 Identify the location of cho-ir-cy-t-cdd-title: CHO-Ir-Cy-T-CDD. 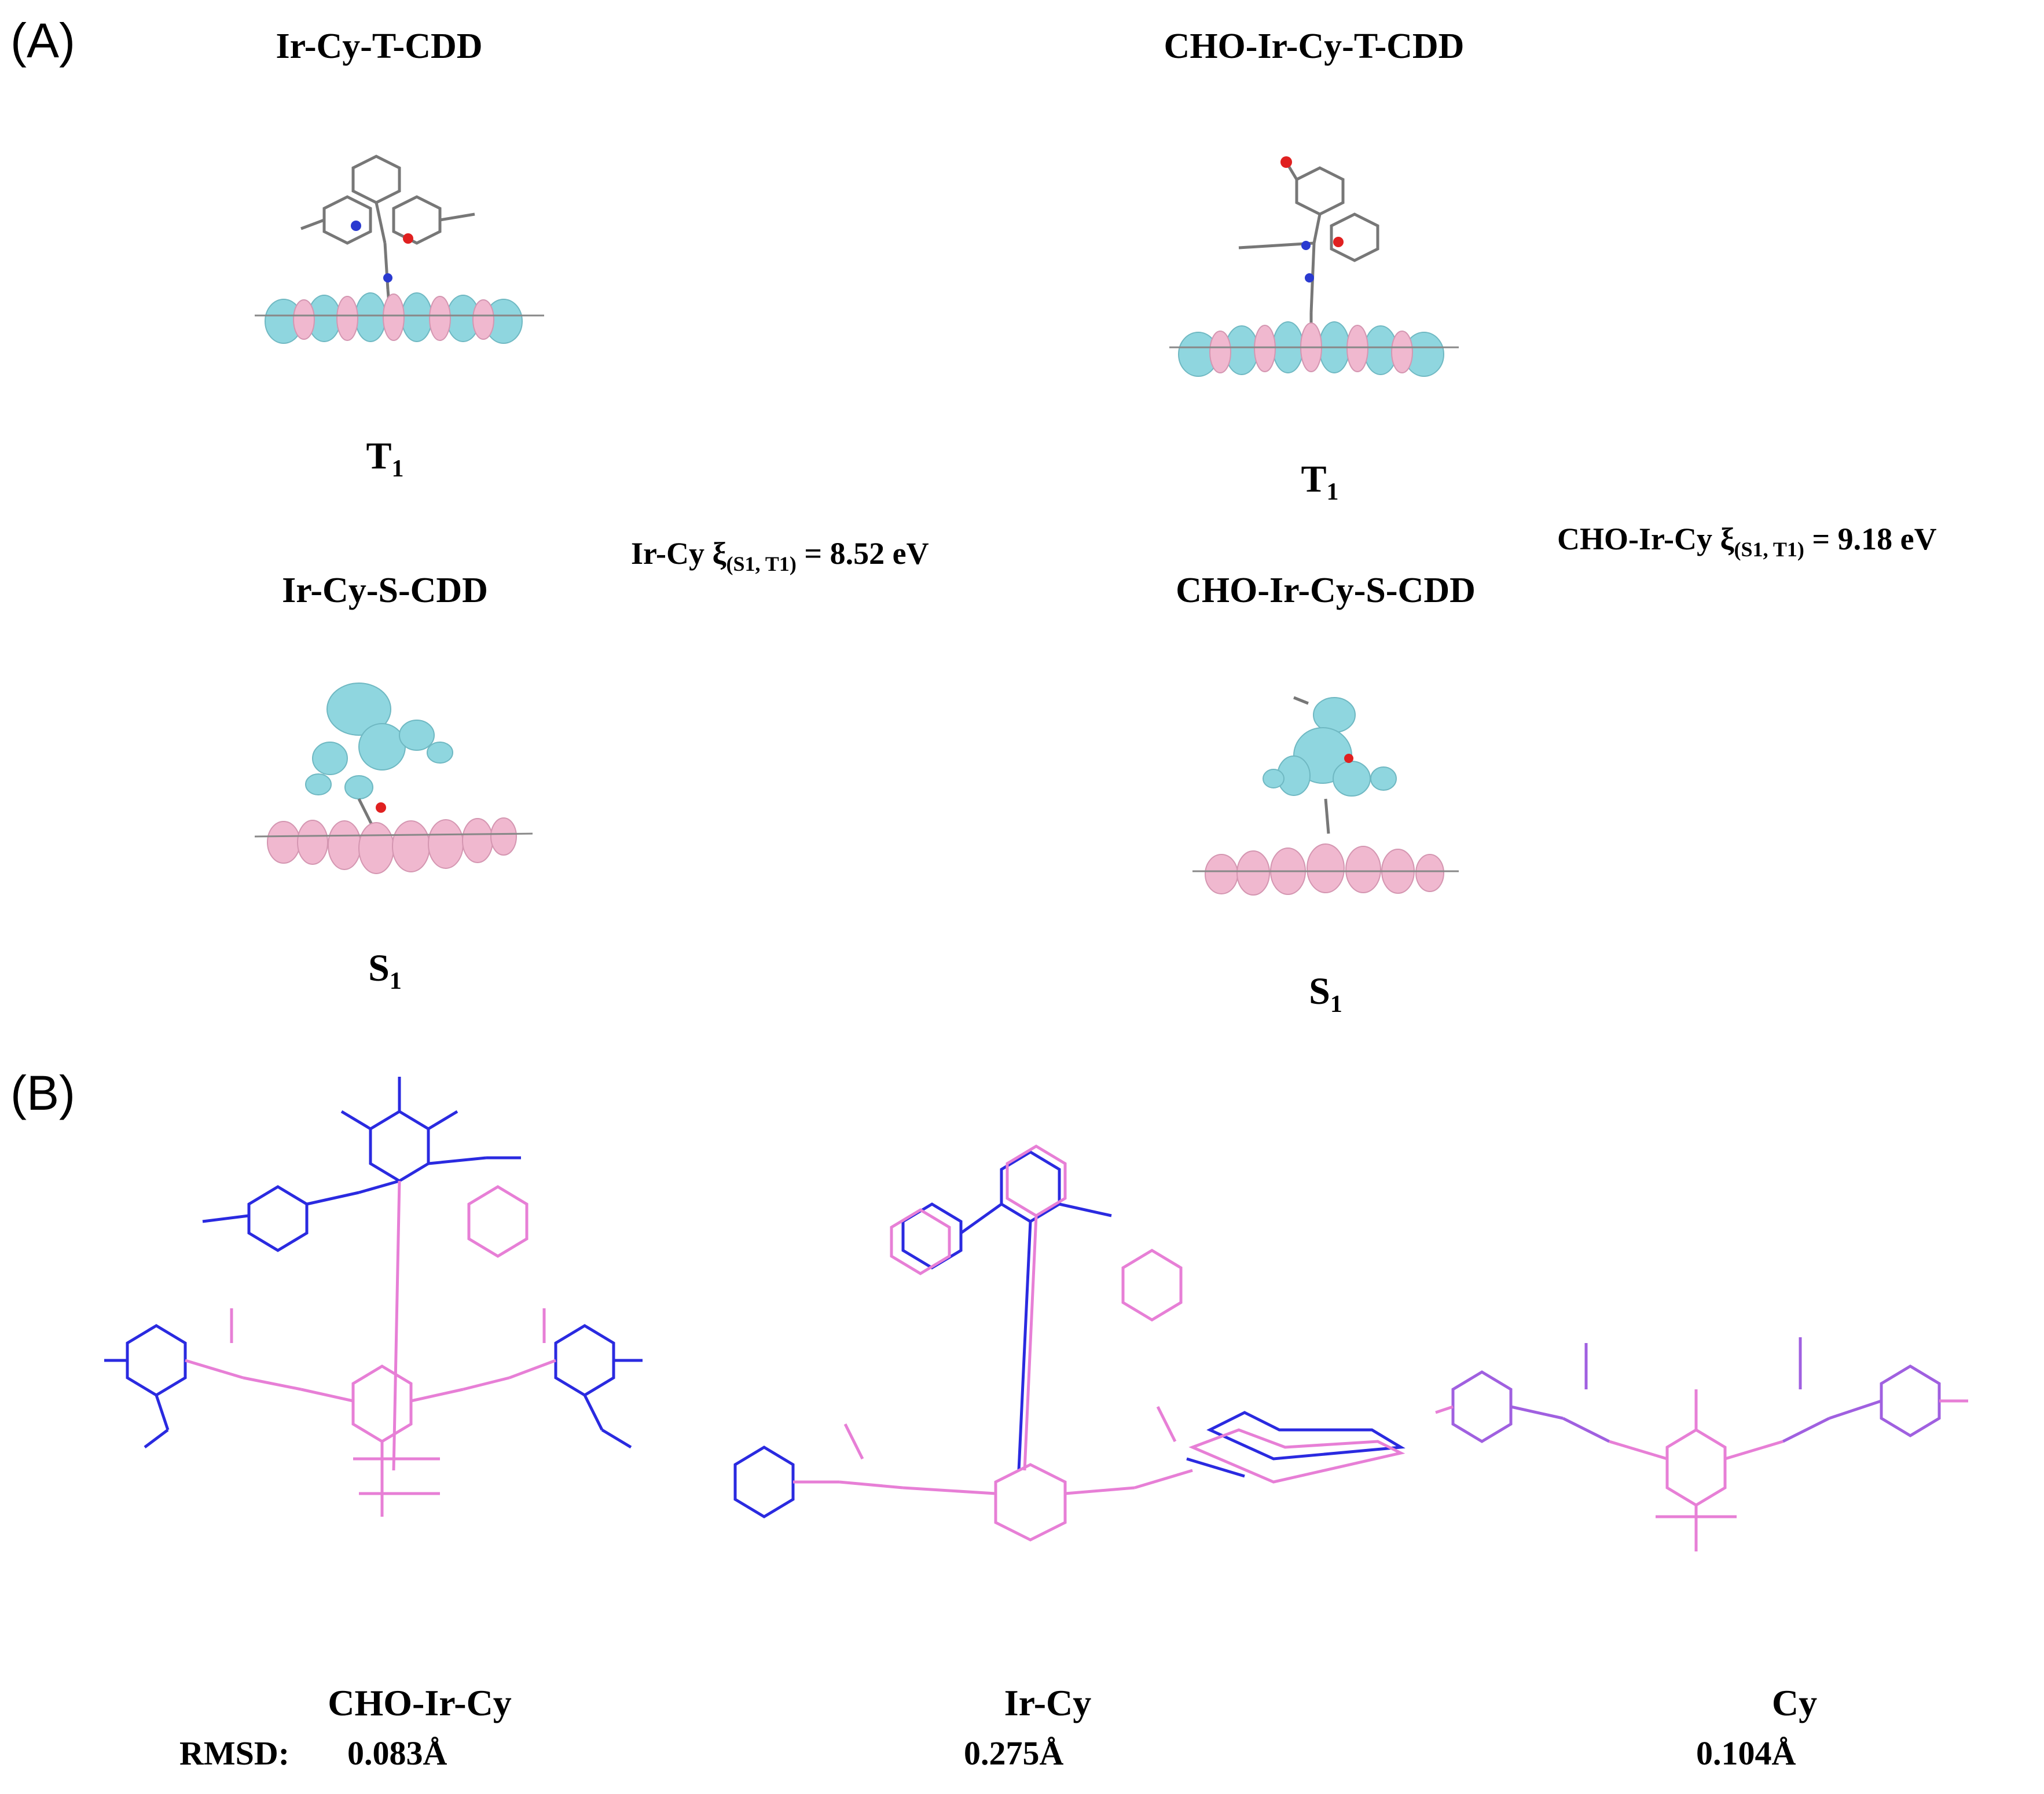
(1314, 46).